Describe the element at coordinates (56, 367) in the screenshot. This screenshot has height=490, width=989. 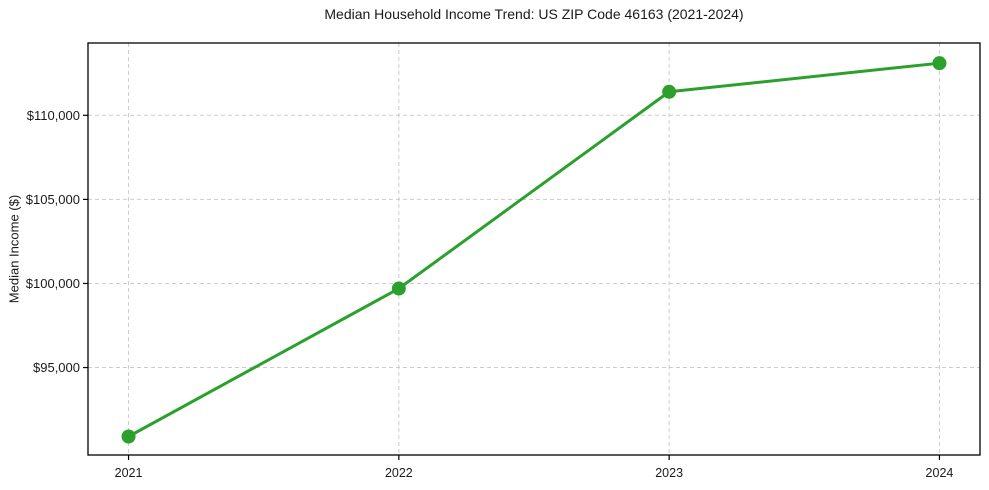
I see `y-tick-label: $95,000` at that location.